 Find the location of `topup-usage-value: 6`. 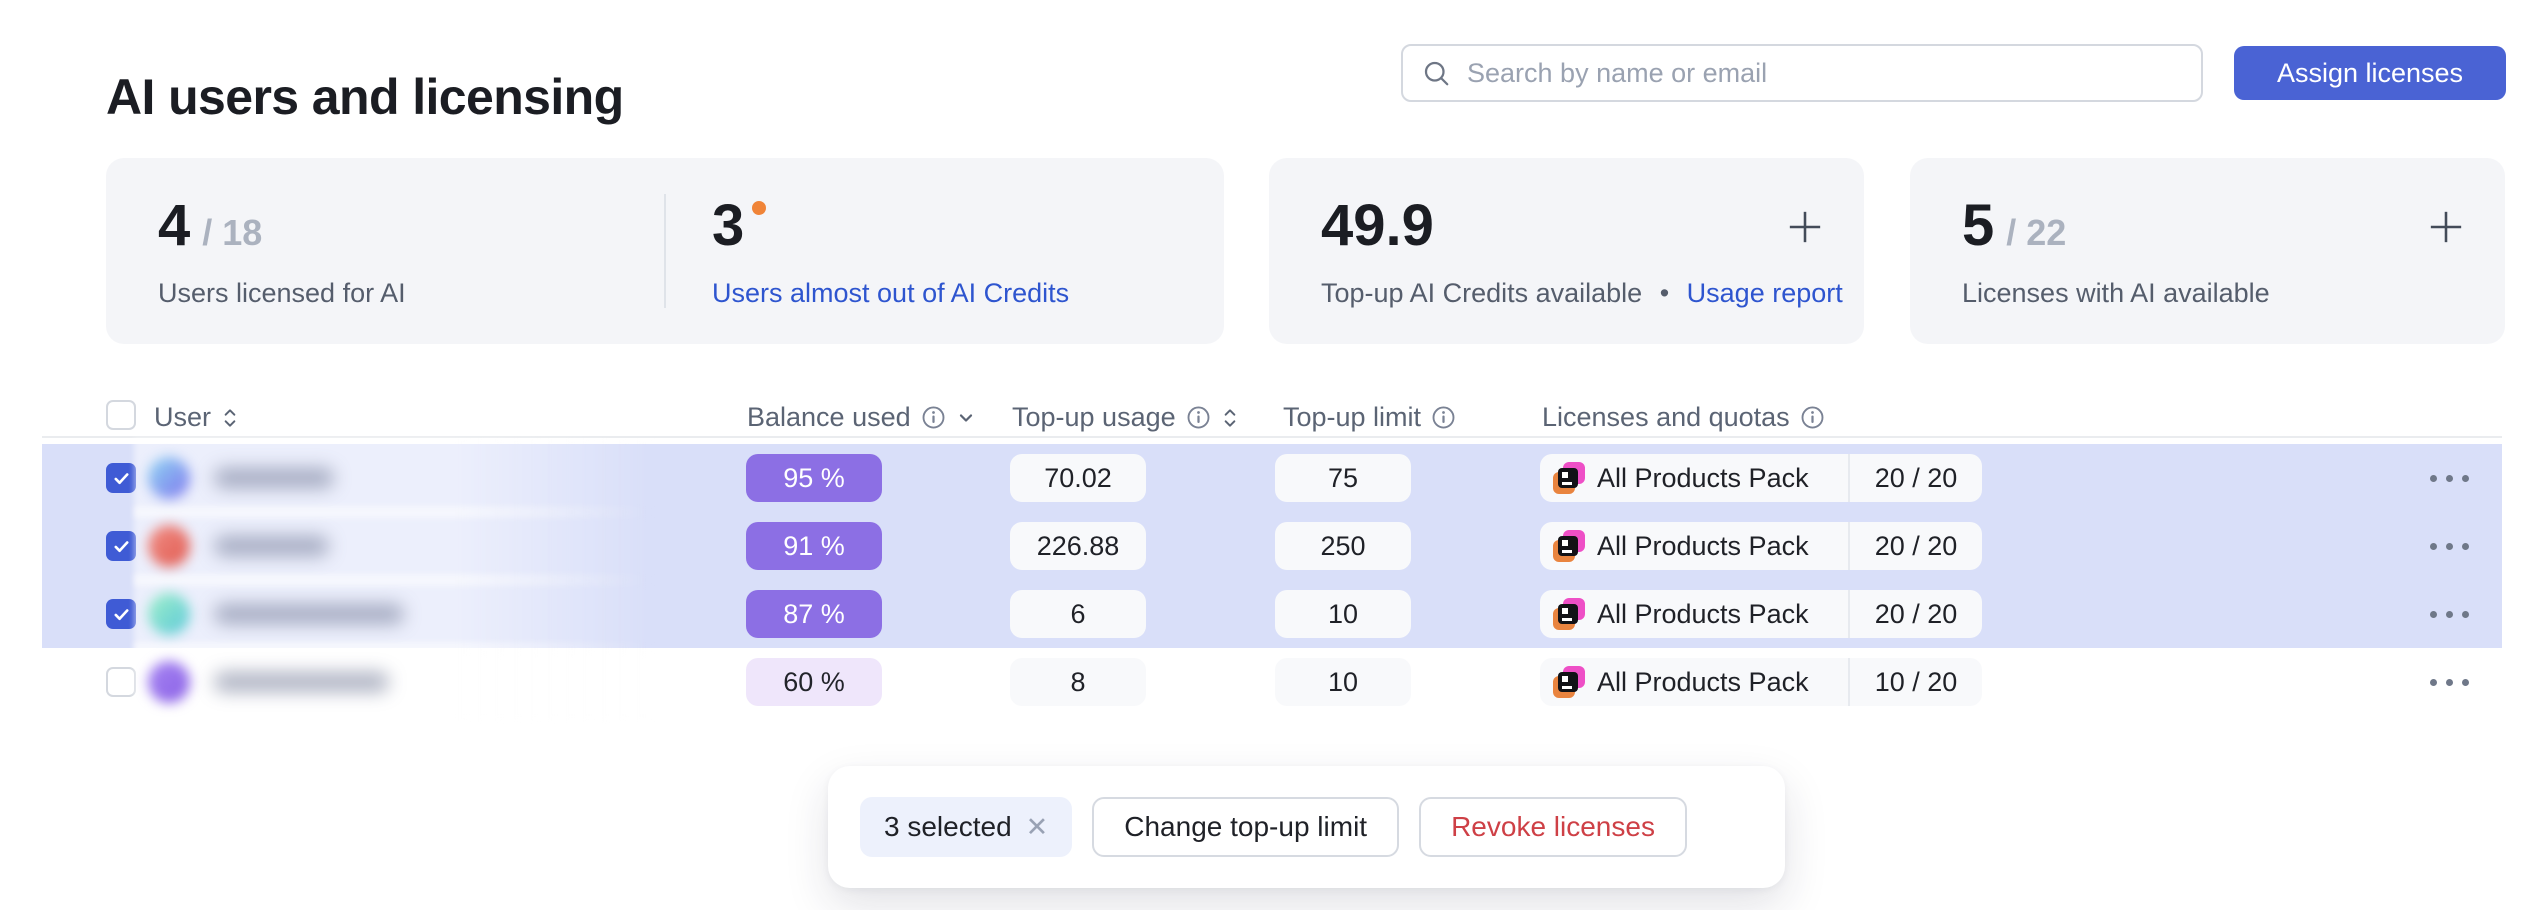

topup-usage-value: 6 is located at coordinates (1078, 614).